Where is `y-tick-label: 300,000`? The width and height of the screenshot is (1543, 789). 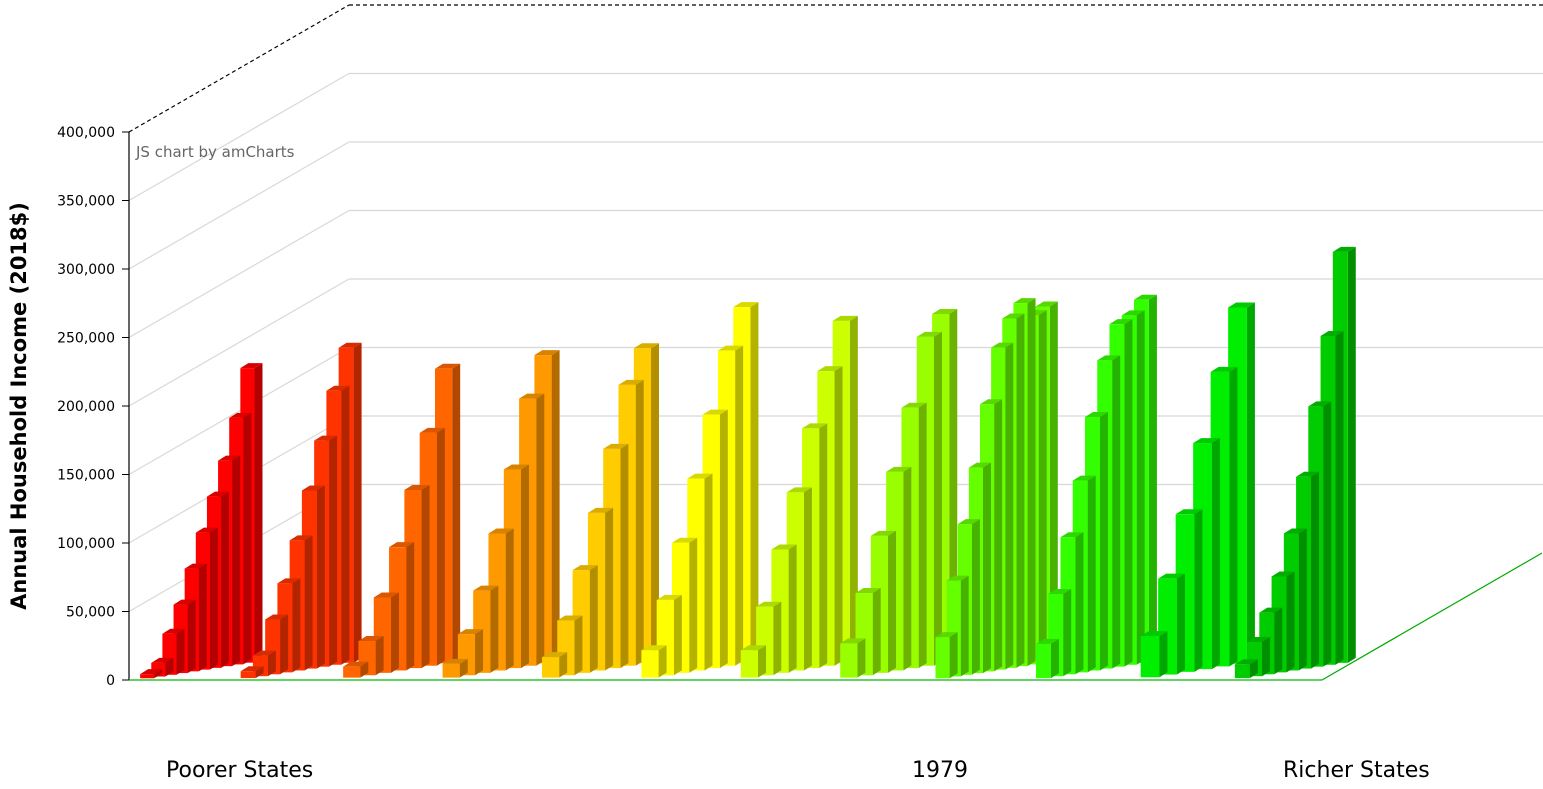
y-tick-label: 300,000 is located at coordinates (86, 270).